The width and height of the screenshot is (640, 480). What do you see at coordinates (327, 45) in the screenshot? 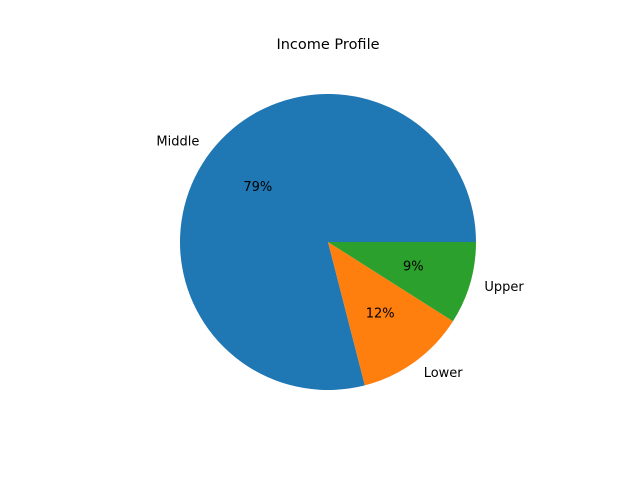
I see `chart-title: Income Profile` at bounding box center [327, 45].